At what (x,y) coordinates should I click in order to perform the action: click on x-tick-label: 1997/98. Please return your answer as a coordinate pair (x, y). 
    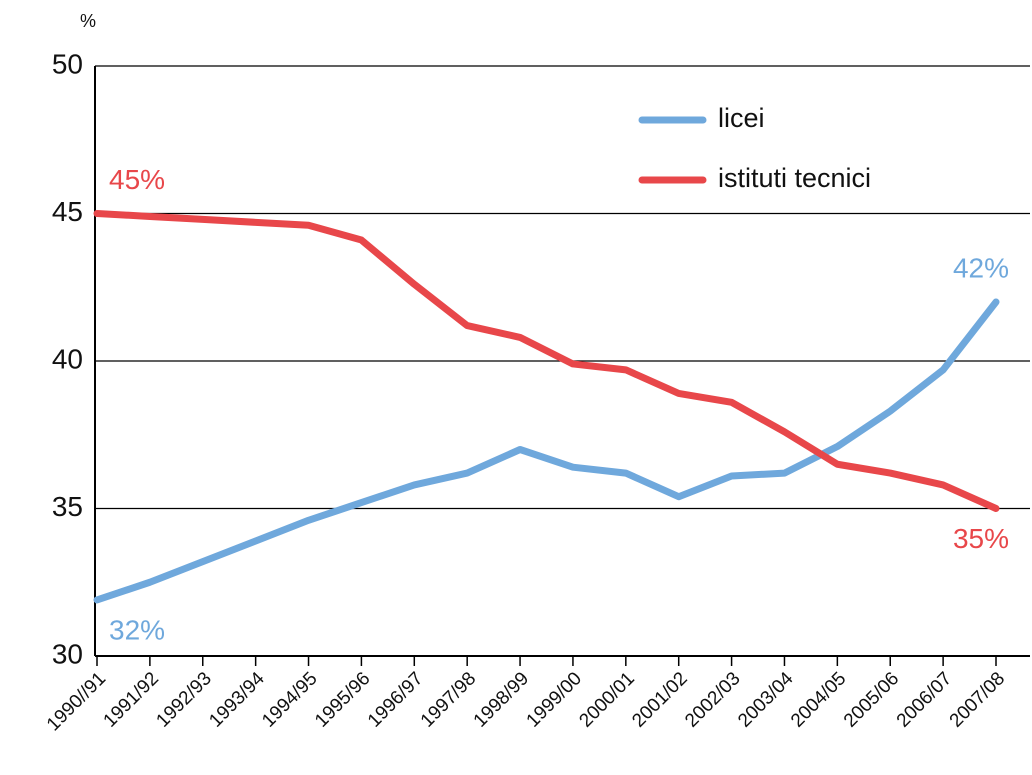
    Looking at the image, I should click on (448, 699).